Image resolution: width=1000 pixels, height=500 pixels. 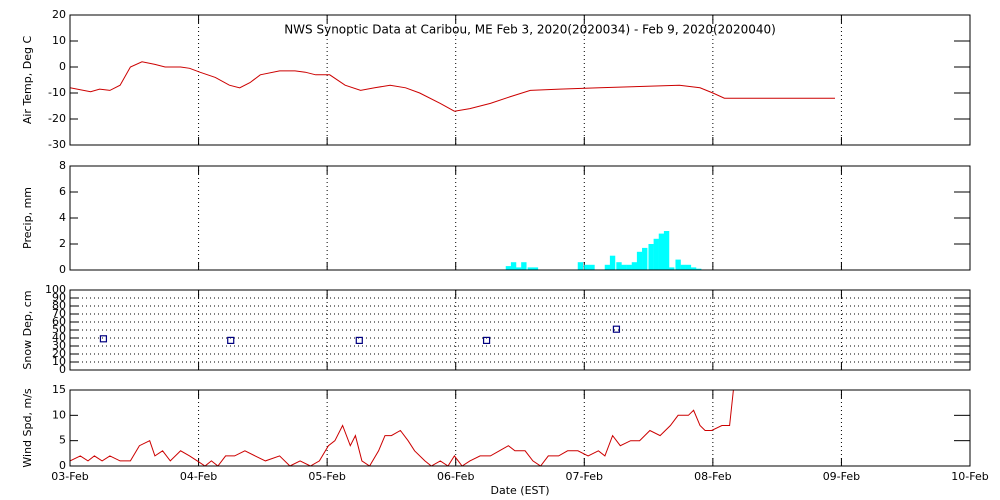 What do you see at coordinates (59, 389) in the screenshot?
I see `y-tick-label: 15` at bounding box center [59, 389].